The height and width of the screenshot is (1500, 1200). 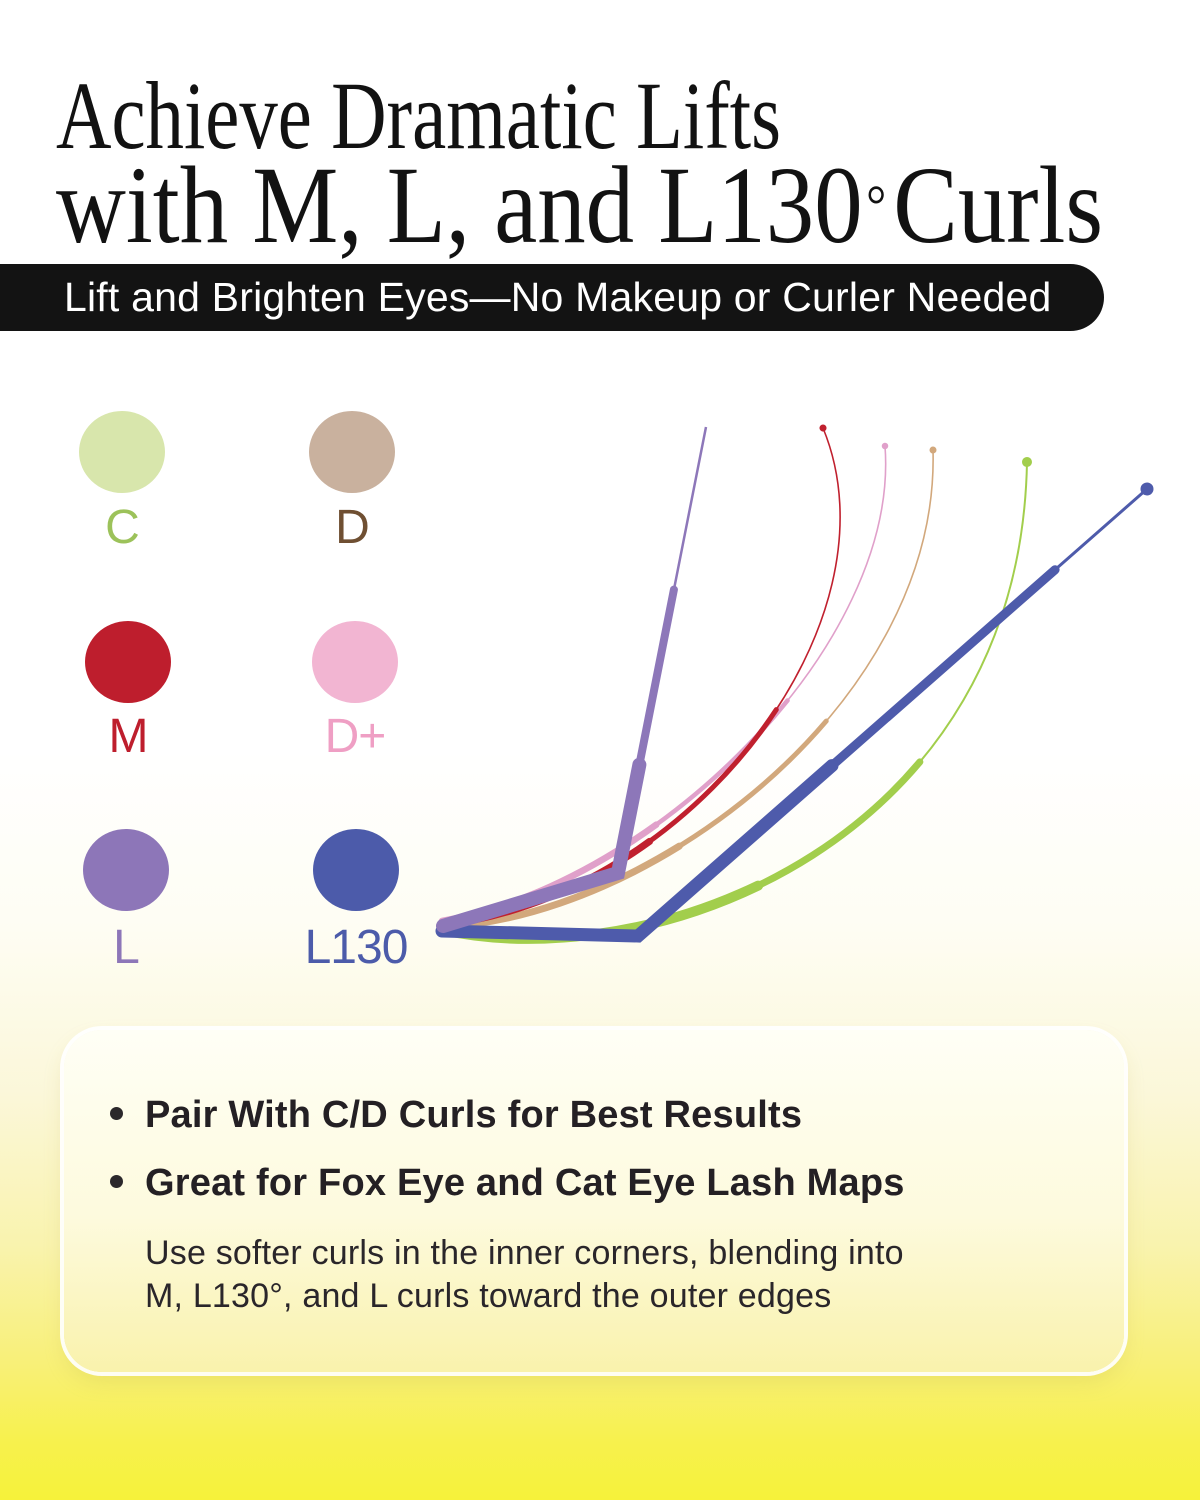 I want to click on page-title-line-2: with M, L, and L130°Curls, so click(x=579, y=205).